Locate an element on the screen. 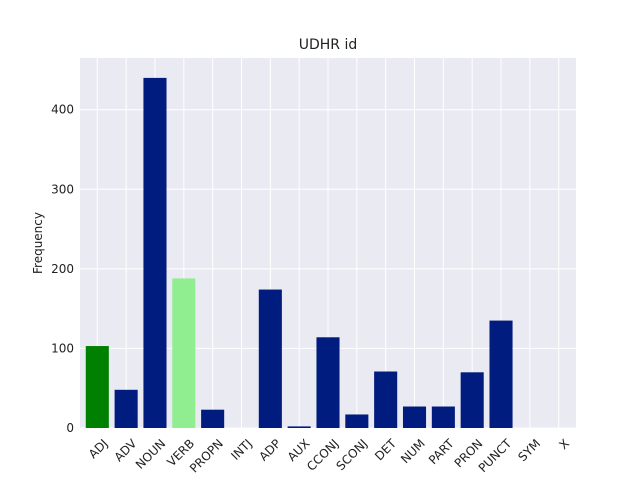  x-tick-label-sym: SYM is located at coordinates (529, 450).